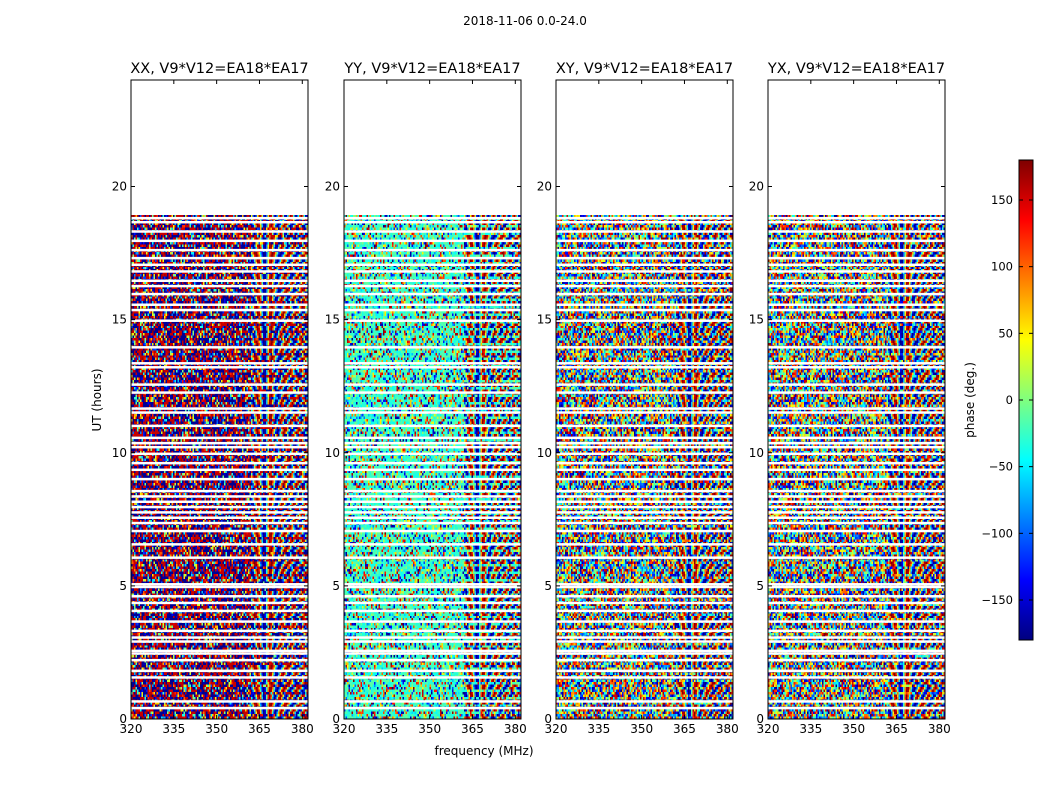 Image resolution: width=1050 pixels, height=800 pixels. What do you see at coordinates (483, 751) in the screenshot?
I see `x-axis-label: frequency (MHz)` at bounding box center [483, 751].